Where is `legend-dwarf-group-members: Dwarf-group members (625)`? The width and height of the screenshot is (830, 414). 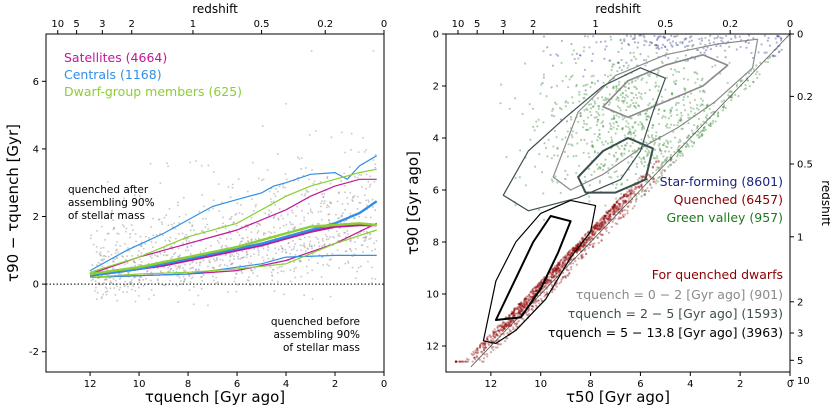 legend-dwarf-group-members: Dwarf-group members (625) is located at coordinates (153, 91).